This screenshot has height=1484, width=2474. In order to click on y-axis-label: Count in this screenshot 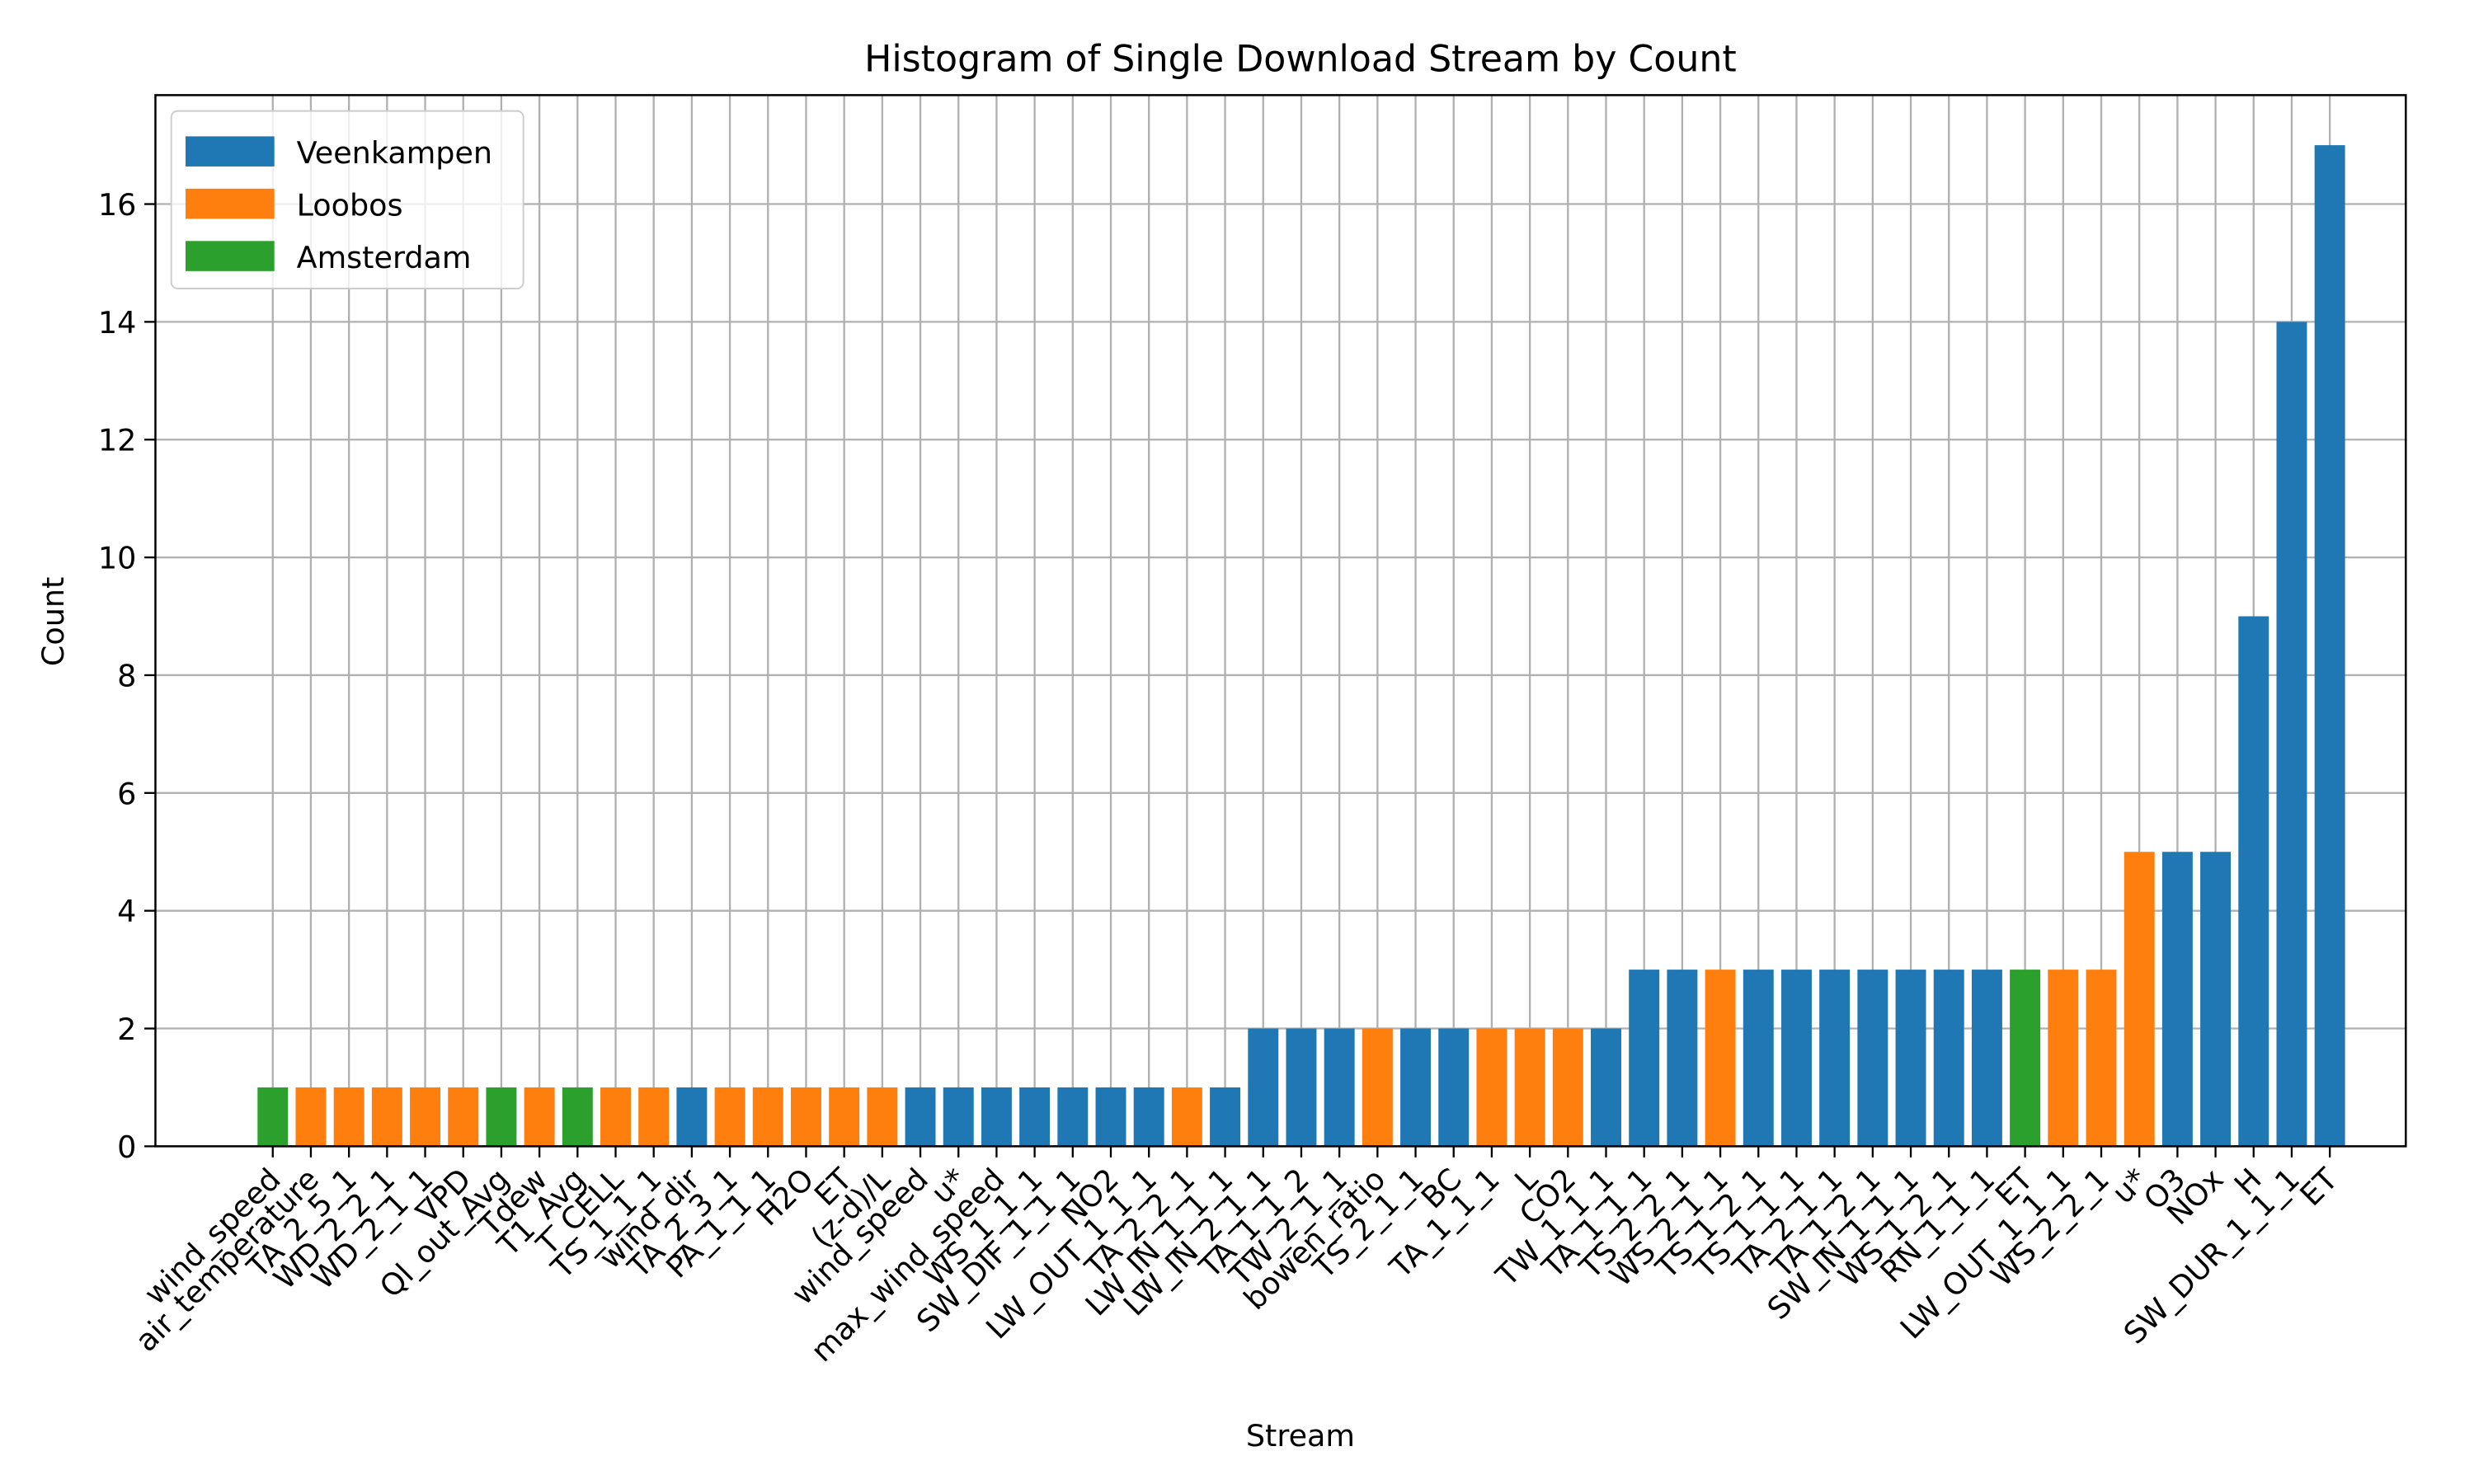, I will do `click(53, 621)`.